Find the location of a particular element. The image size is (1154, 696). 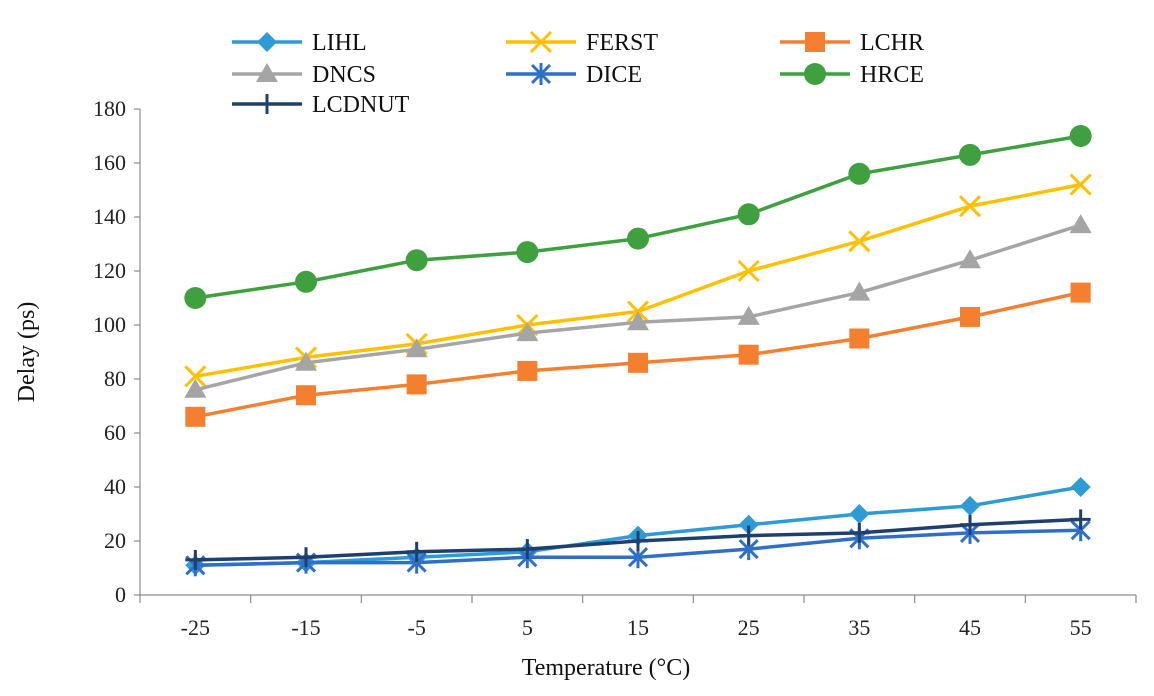

legend-item-lchr: LCHR is located at coordinates (852, 43).